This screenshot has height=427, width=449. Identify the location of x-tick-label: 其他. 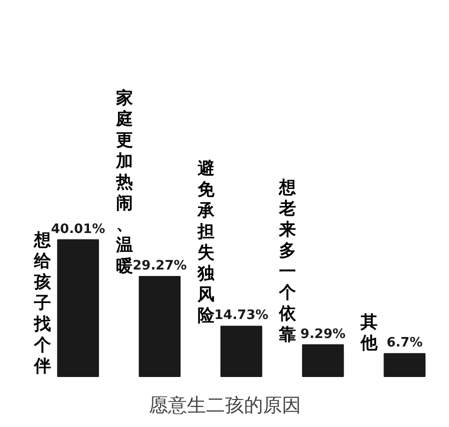
(369, 333).